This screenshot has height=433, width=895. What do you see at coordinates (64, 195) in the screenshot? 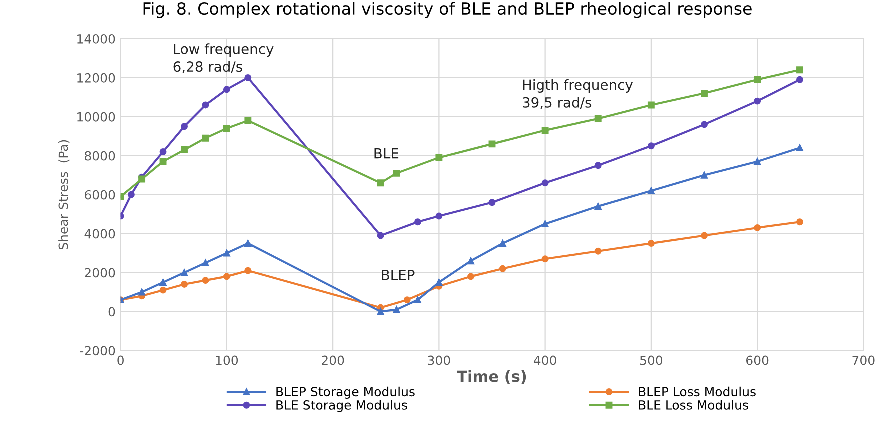
I see `y-axis-title: Shear Stress (Pa)` at bounding box center [64, 195].